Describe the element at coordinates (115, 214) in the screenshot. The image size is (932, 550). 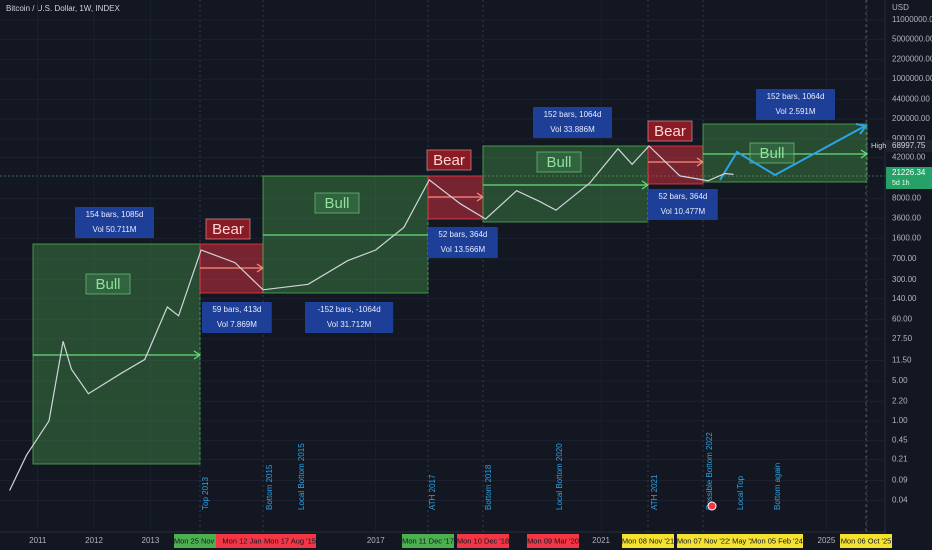
I see `info-label-line: 154 bars, 1085d` at that location.